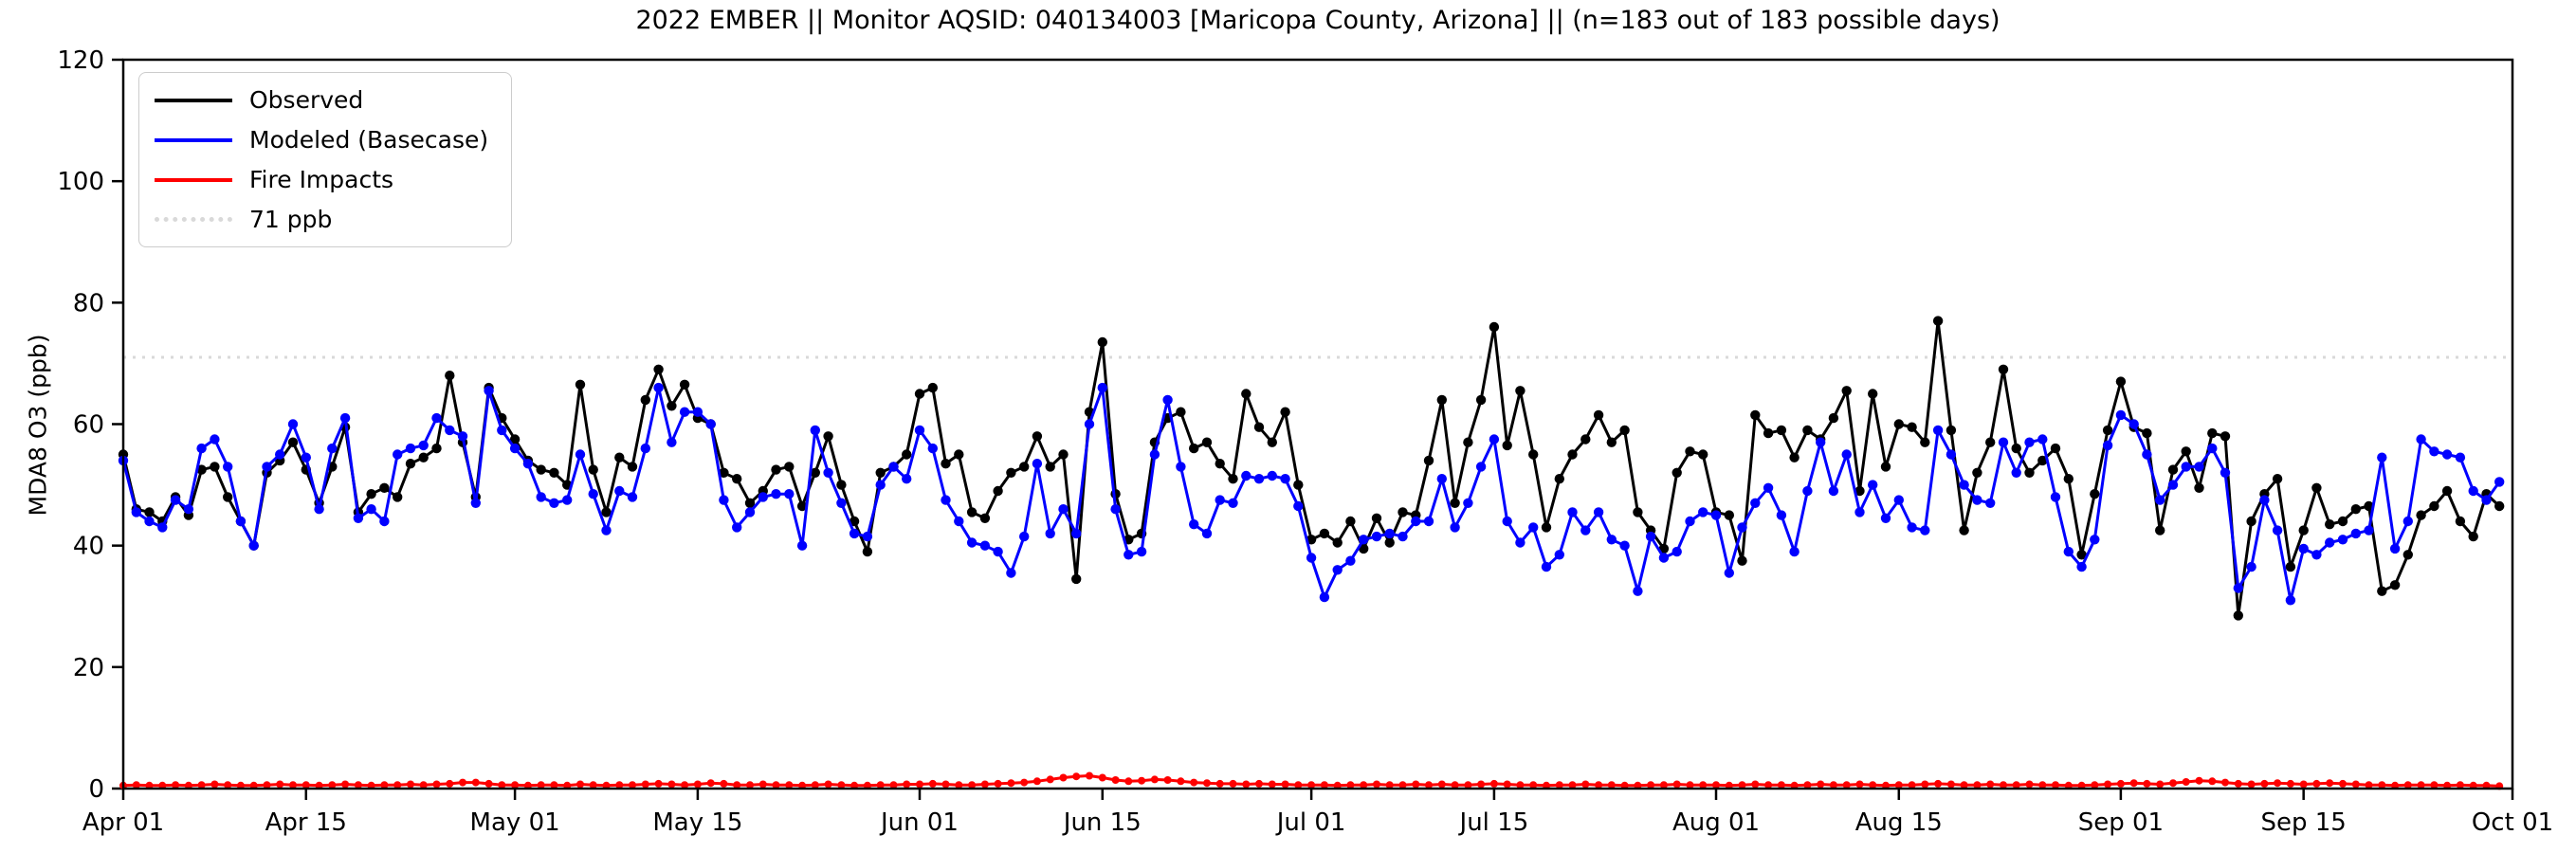 The height and width of the screenshot is (853, 2576). I want to click on legend-label: Modeled (Basecase), so click(369, 140).